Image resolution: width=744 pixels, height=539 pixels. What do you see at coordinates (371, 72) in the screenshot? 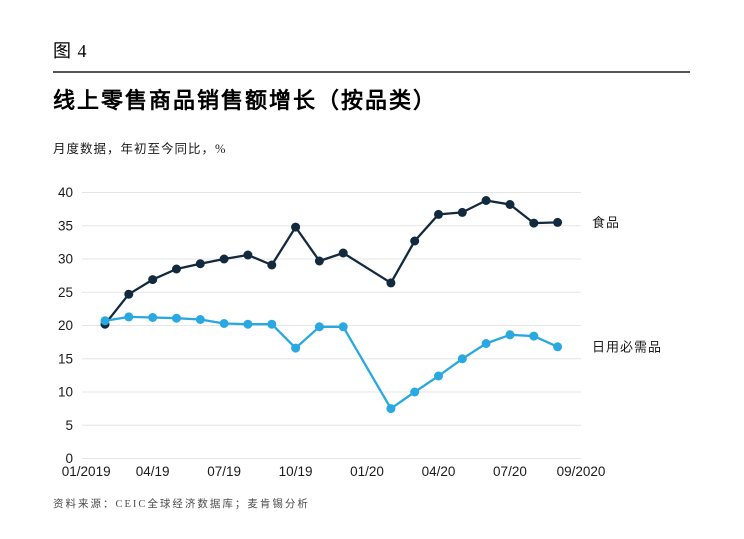
I see `header-rule` at bounding box center [371, 72].